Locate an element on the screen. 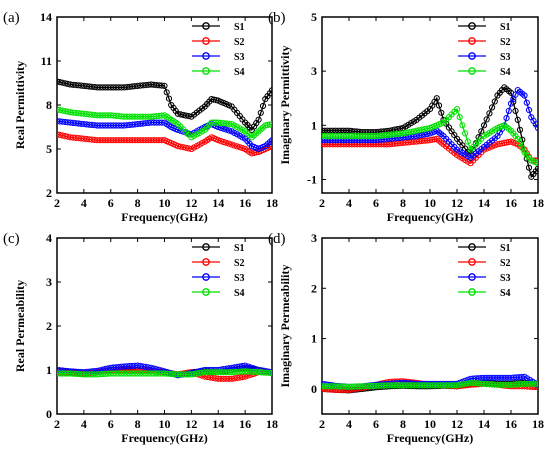 This screenshot has height=458, width=550. panel-label: (d) is located at coordinates (277, 239).